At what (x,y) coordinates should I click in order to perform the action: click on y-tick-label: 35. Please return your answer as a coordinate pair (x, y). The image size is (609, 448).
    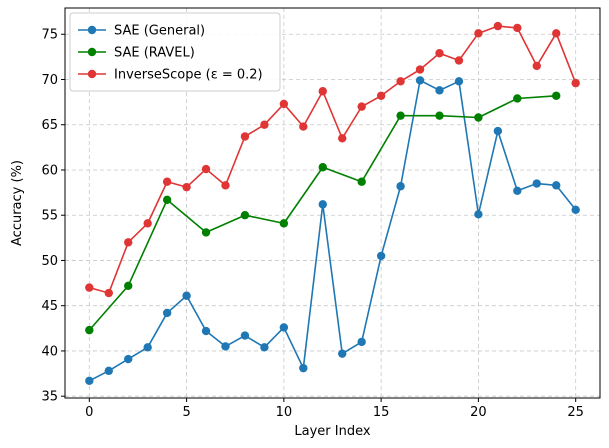
    Looking at the image, I should click on (49, 397).